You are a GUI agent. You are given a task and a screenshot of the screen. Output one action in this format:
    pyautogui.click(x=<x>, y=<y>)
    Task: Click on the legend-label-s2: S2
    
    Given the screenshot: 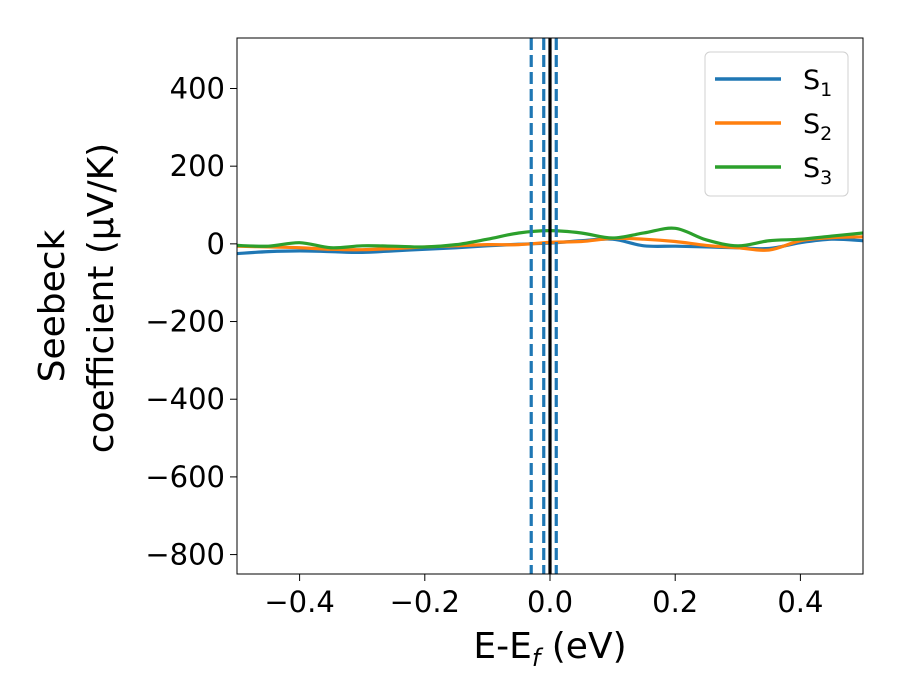 What is the action you would take?
    pyautogui.click(x=817, y=127)
    